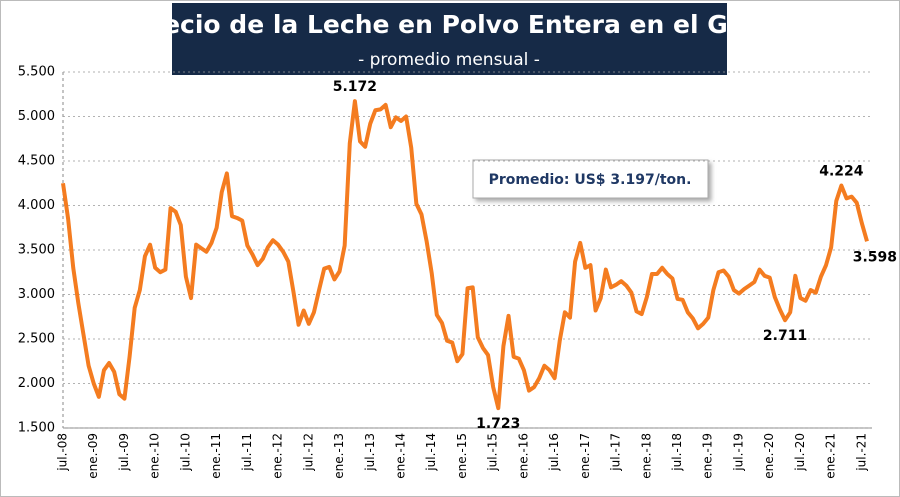 The image size is (900, 497). What do you see at coordinates (36, 161) in the screenshot?
I see `y-tick-label: 4.500` at bounding box center [36, 161].